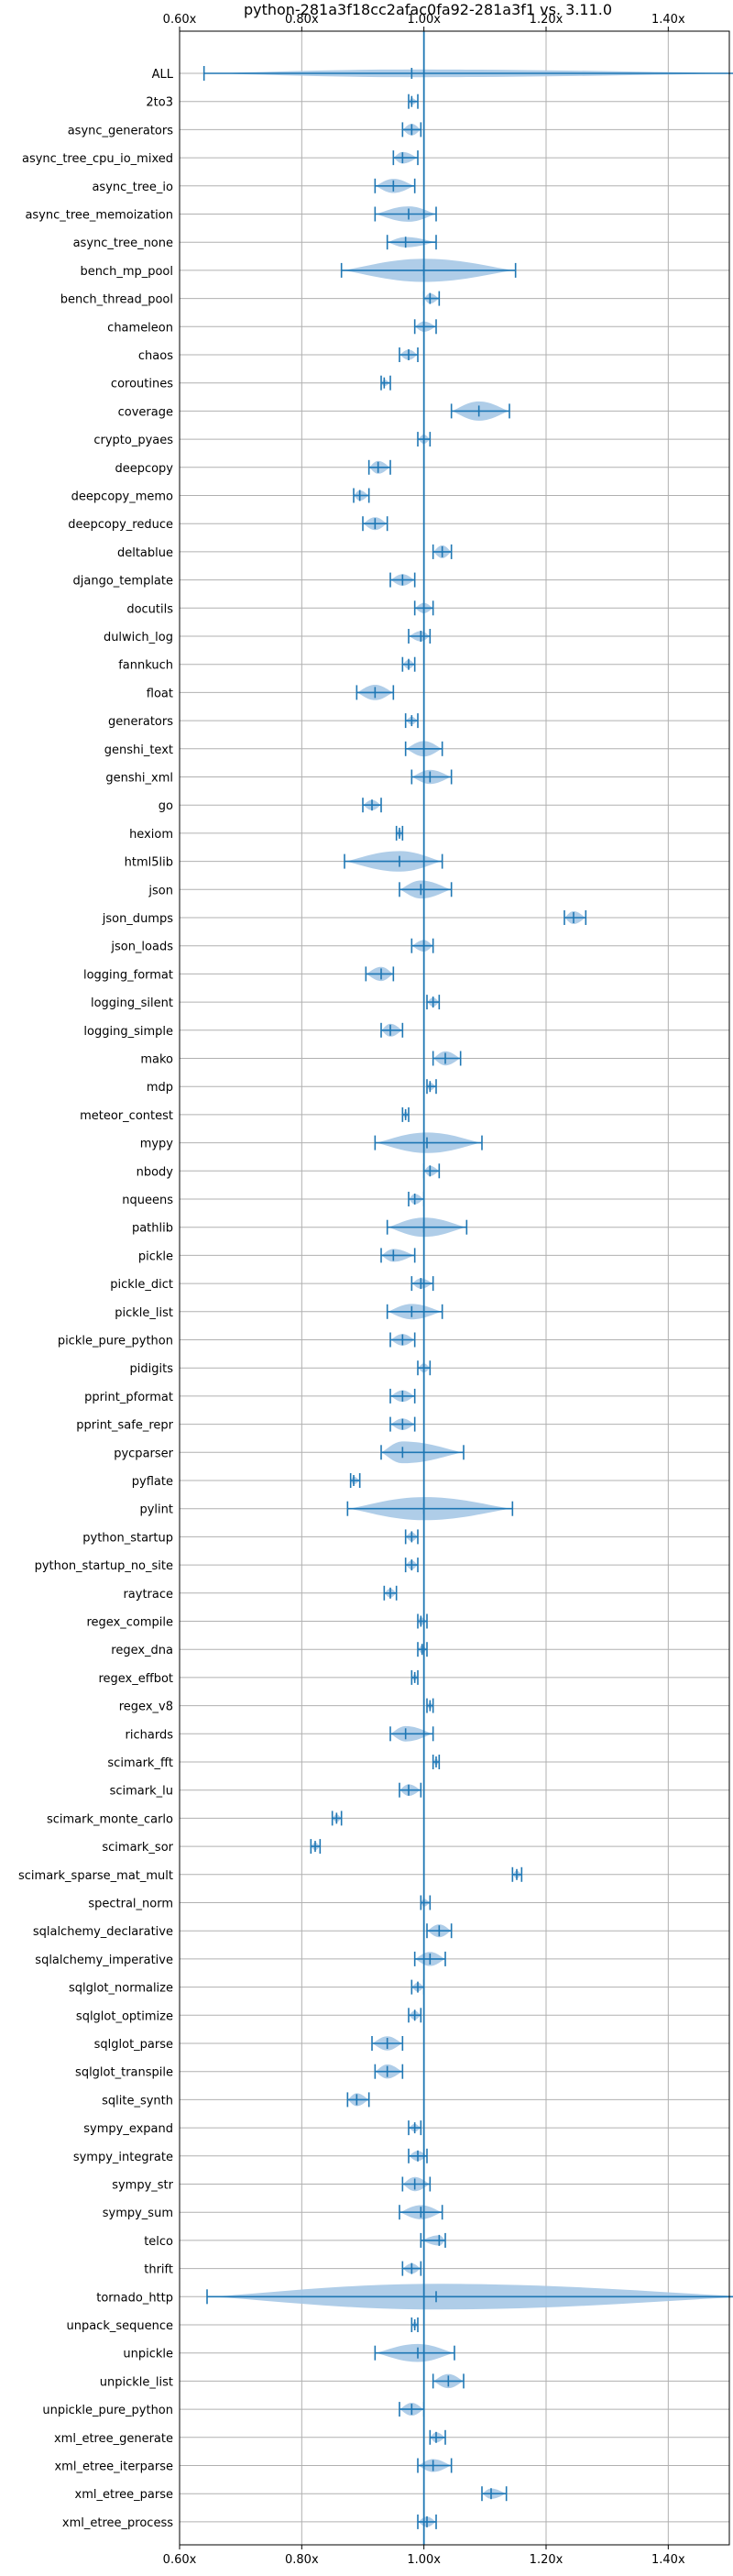 This screenshot has width=733, height=2576. Describe the element at coordinates (146, 1707) in the screenshot. I see `label-regex-v8: regex_v8` at that location.